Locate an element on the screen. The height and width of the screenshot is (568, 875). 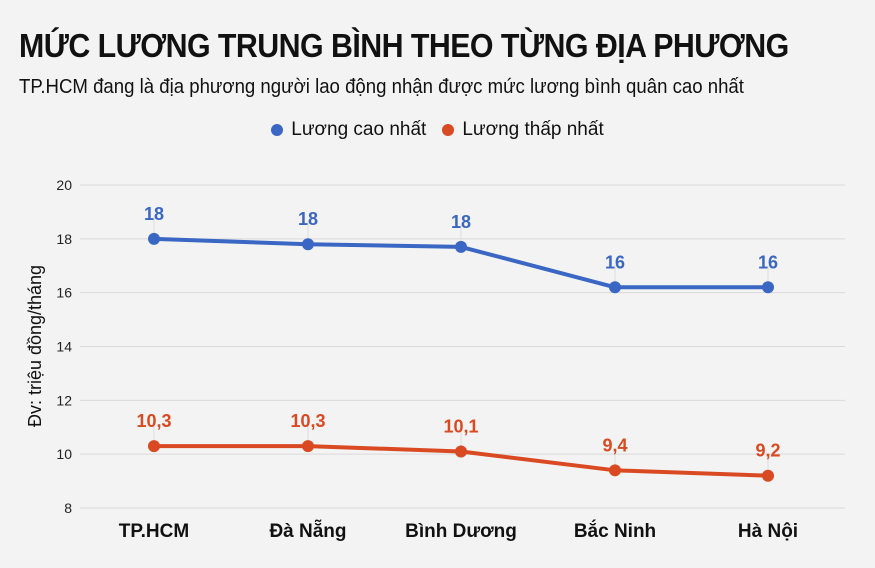
series-1: 10,3 10,3 10,1 9,4 9,2 is located at coordinates (458, 446).